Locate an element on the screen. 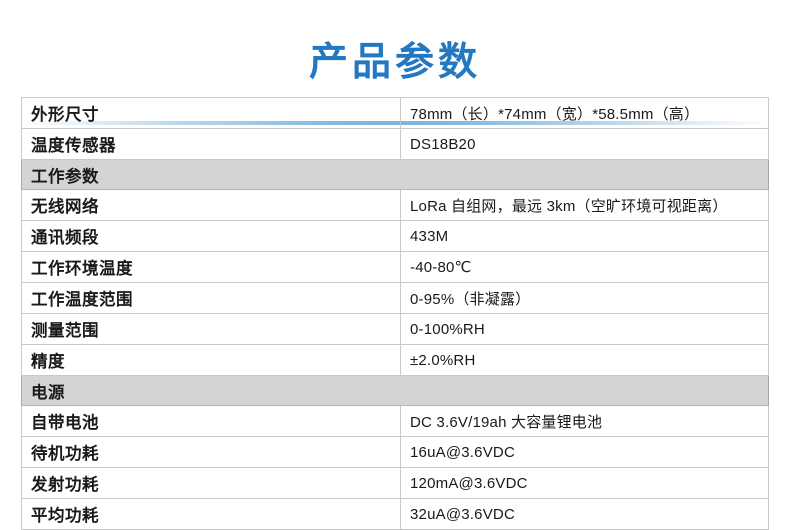 This screenshot has height=530, width=790. spec-label-cell: 通讯频段 is located at coordinates (211, 236).